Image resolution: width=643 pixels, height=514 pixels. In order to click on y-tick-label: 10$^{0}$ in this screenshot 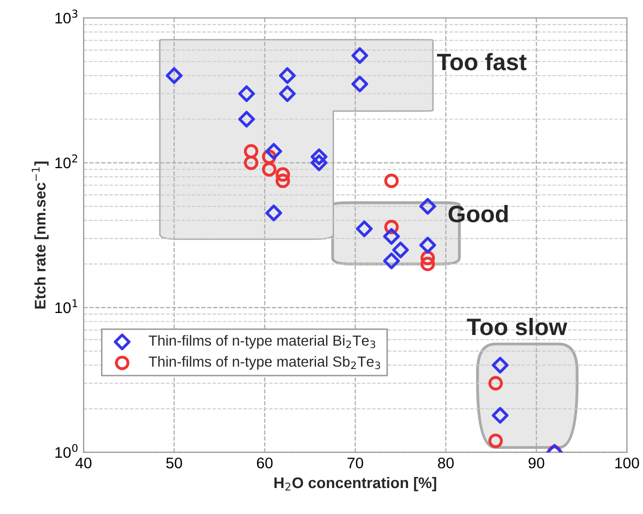, I will do `click(66, 451)`.